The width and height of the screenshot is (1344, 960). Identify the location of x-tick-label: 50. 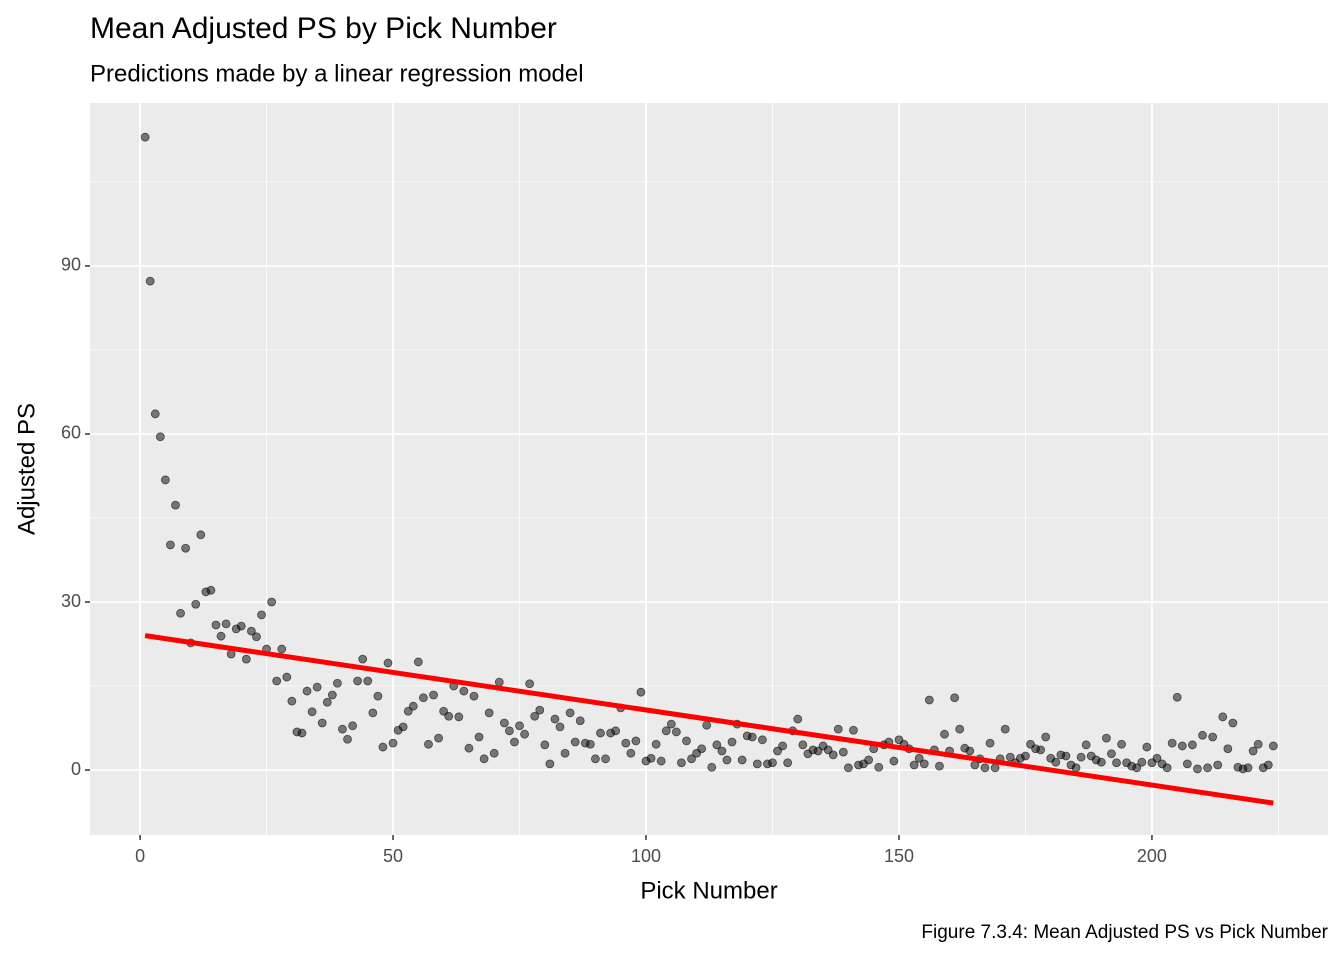
(393, 856).